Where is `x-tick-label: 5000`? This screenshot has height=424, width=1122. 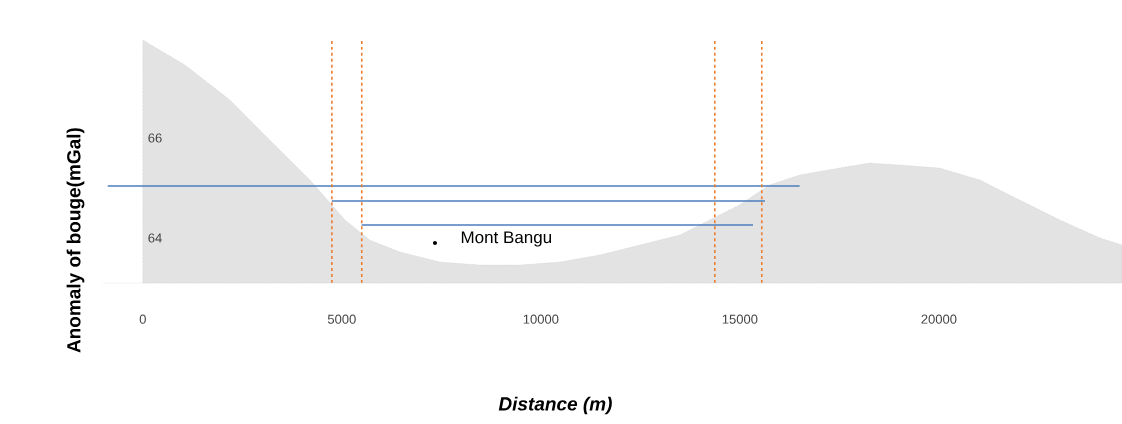
x-tick-label: 5000 is located at coordinates (341, 319).